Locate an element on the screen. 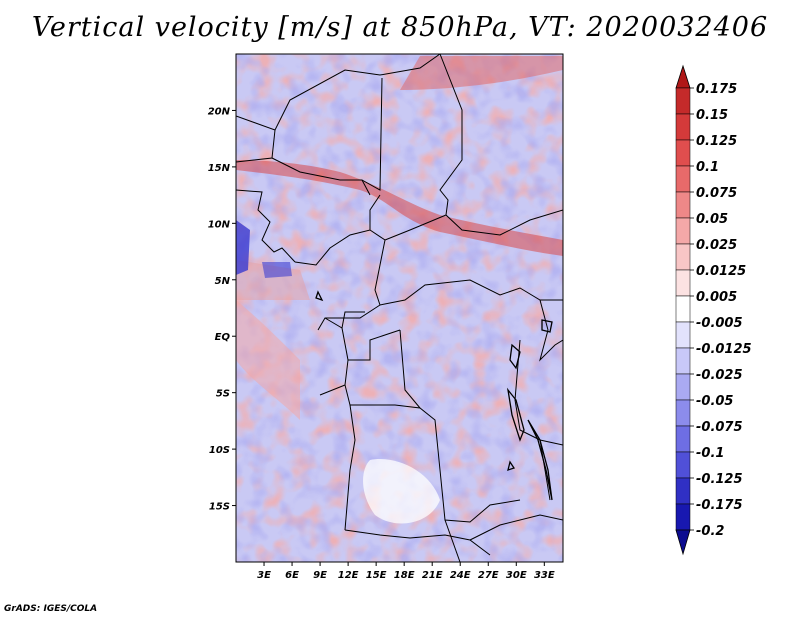 The width and height of the screenshot is (800, 618). lat-tick-label: EQ is located at coordinates (223, 337).